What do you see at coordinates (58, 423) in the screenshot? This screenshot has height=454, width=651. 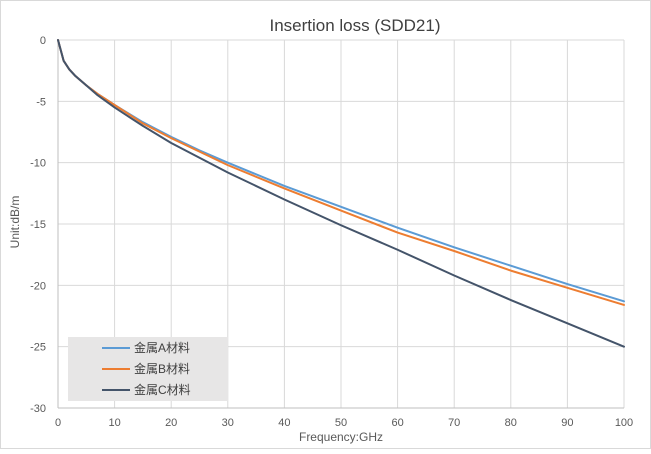 I see `x-tick-label: 0` at bounding box center [58, 423].